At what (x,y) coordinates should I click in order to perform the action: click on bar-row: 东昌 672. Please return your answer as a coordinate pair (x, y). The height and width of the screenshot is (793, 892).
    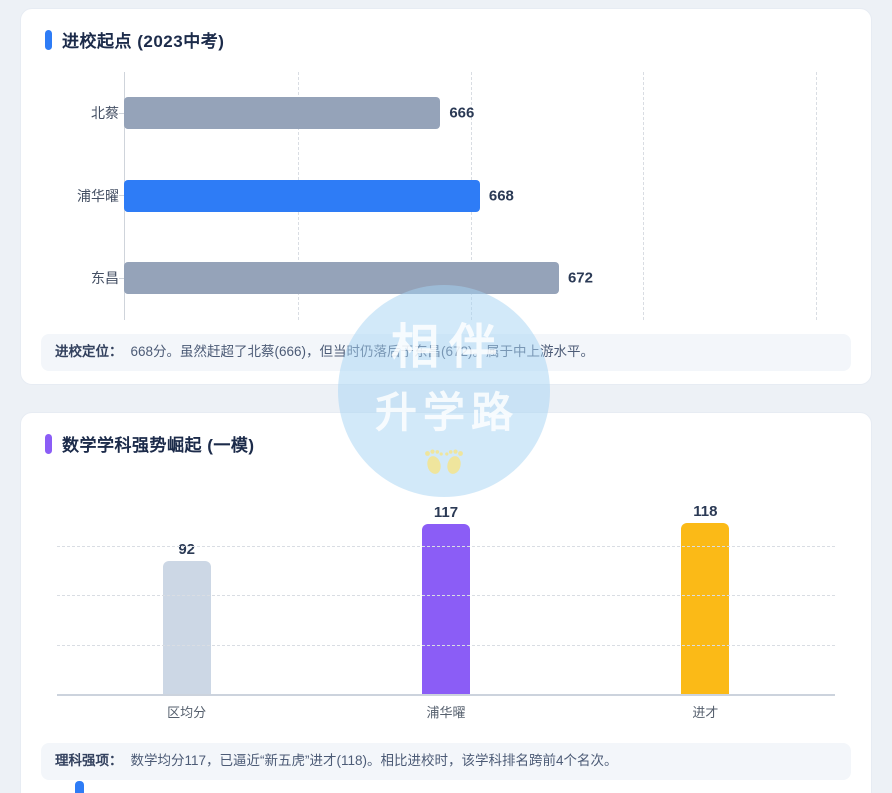
    Looking at the image, I should click on (446, 278).